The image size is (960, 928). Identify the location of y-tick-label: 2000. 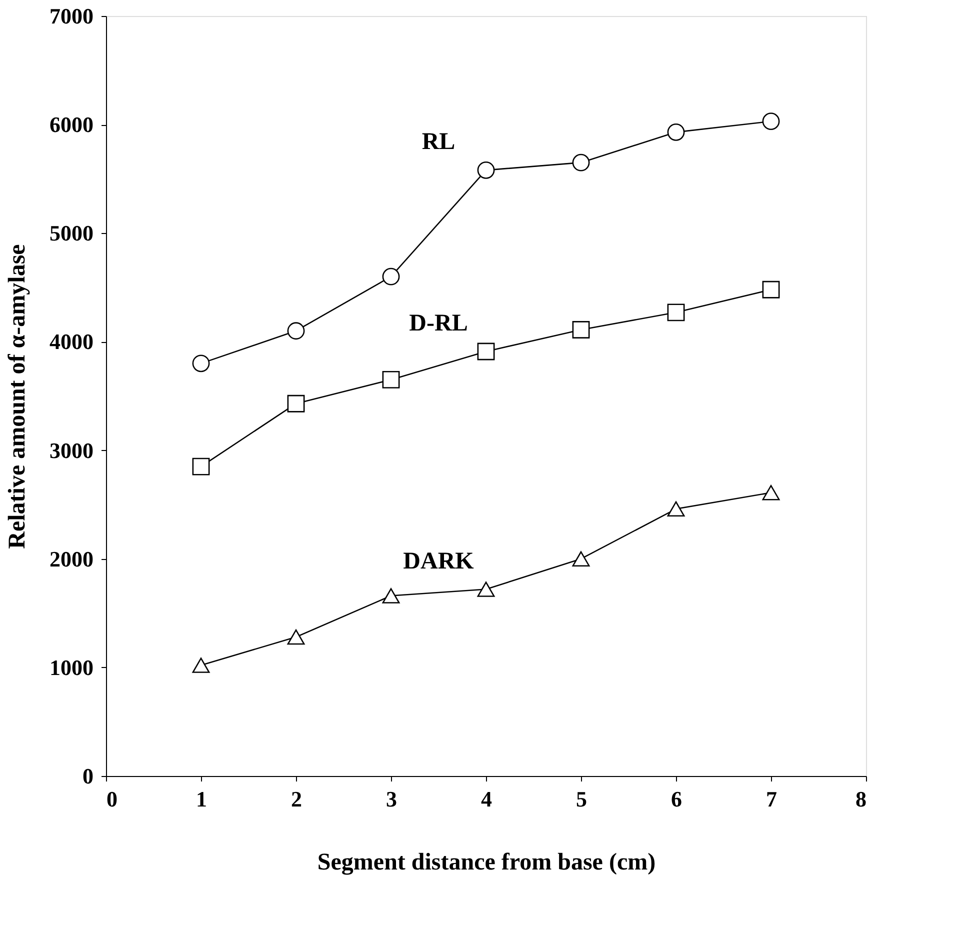
(72, 559).